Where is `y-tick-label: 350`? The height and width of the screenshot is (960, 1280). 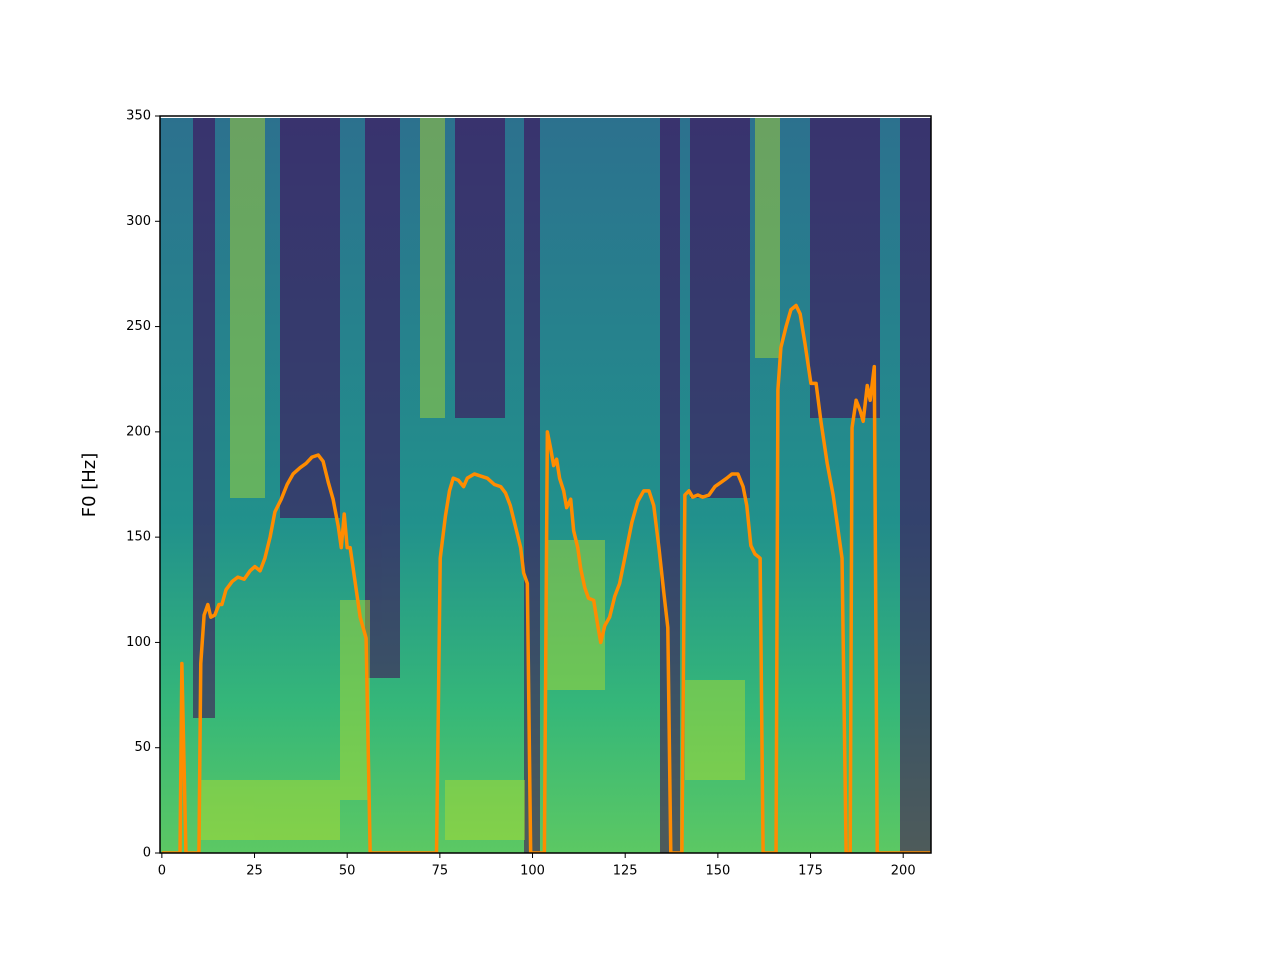
y-tick-label: 350 is located at coordinates (138, 116).